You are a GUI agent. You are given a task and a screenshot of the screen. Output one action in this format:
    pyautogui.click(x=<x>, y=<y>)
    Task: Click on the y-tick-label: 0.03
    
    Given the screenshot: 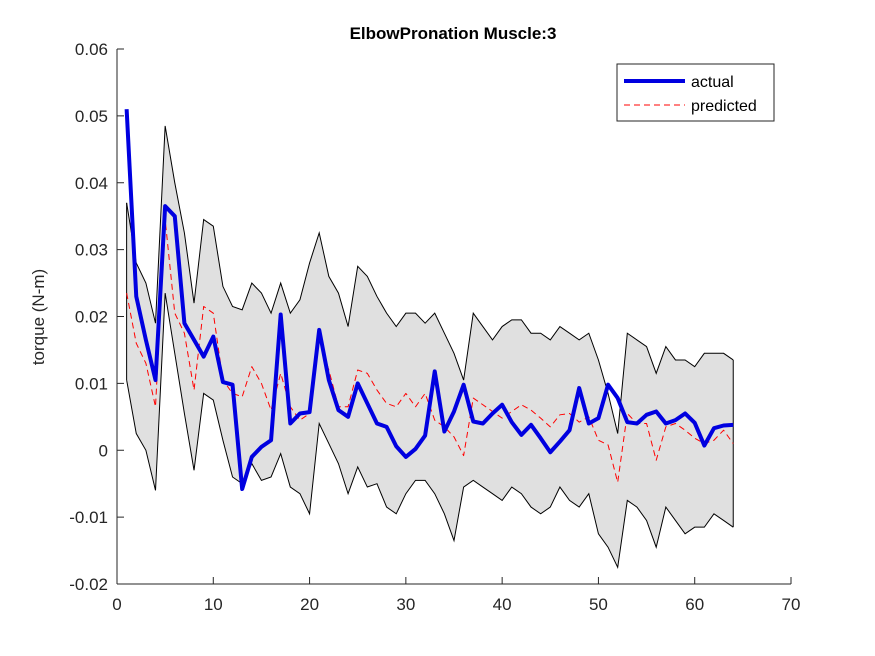 What is the action you would take?
    pyautogui.click(x=91, y=250)
    